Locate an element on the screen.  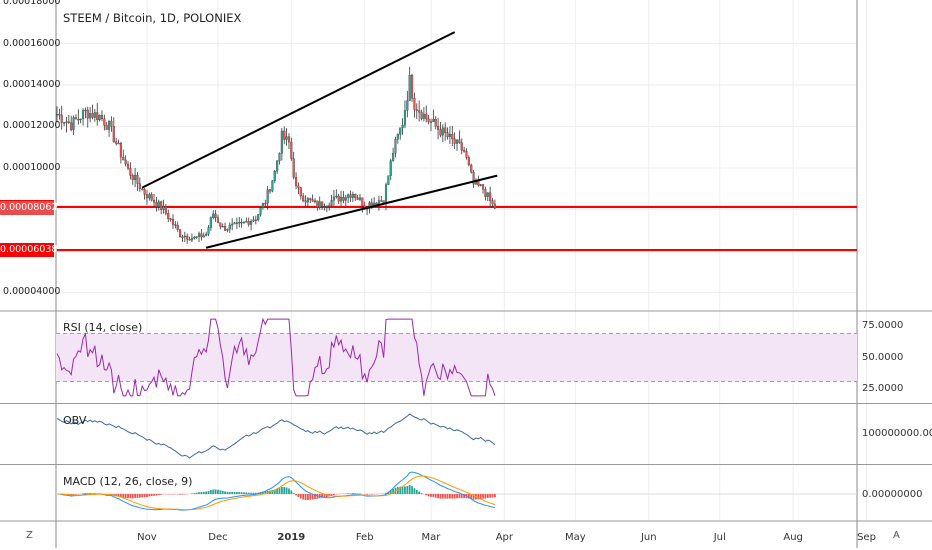
macd-label: MACD (12, 26, close, 9) is located at coordinates (128, 481).